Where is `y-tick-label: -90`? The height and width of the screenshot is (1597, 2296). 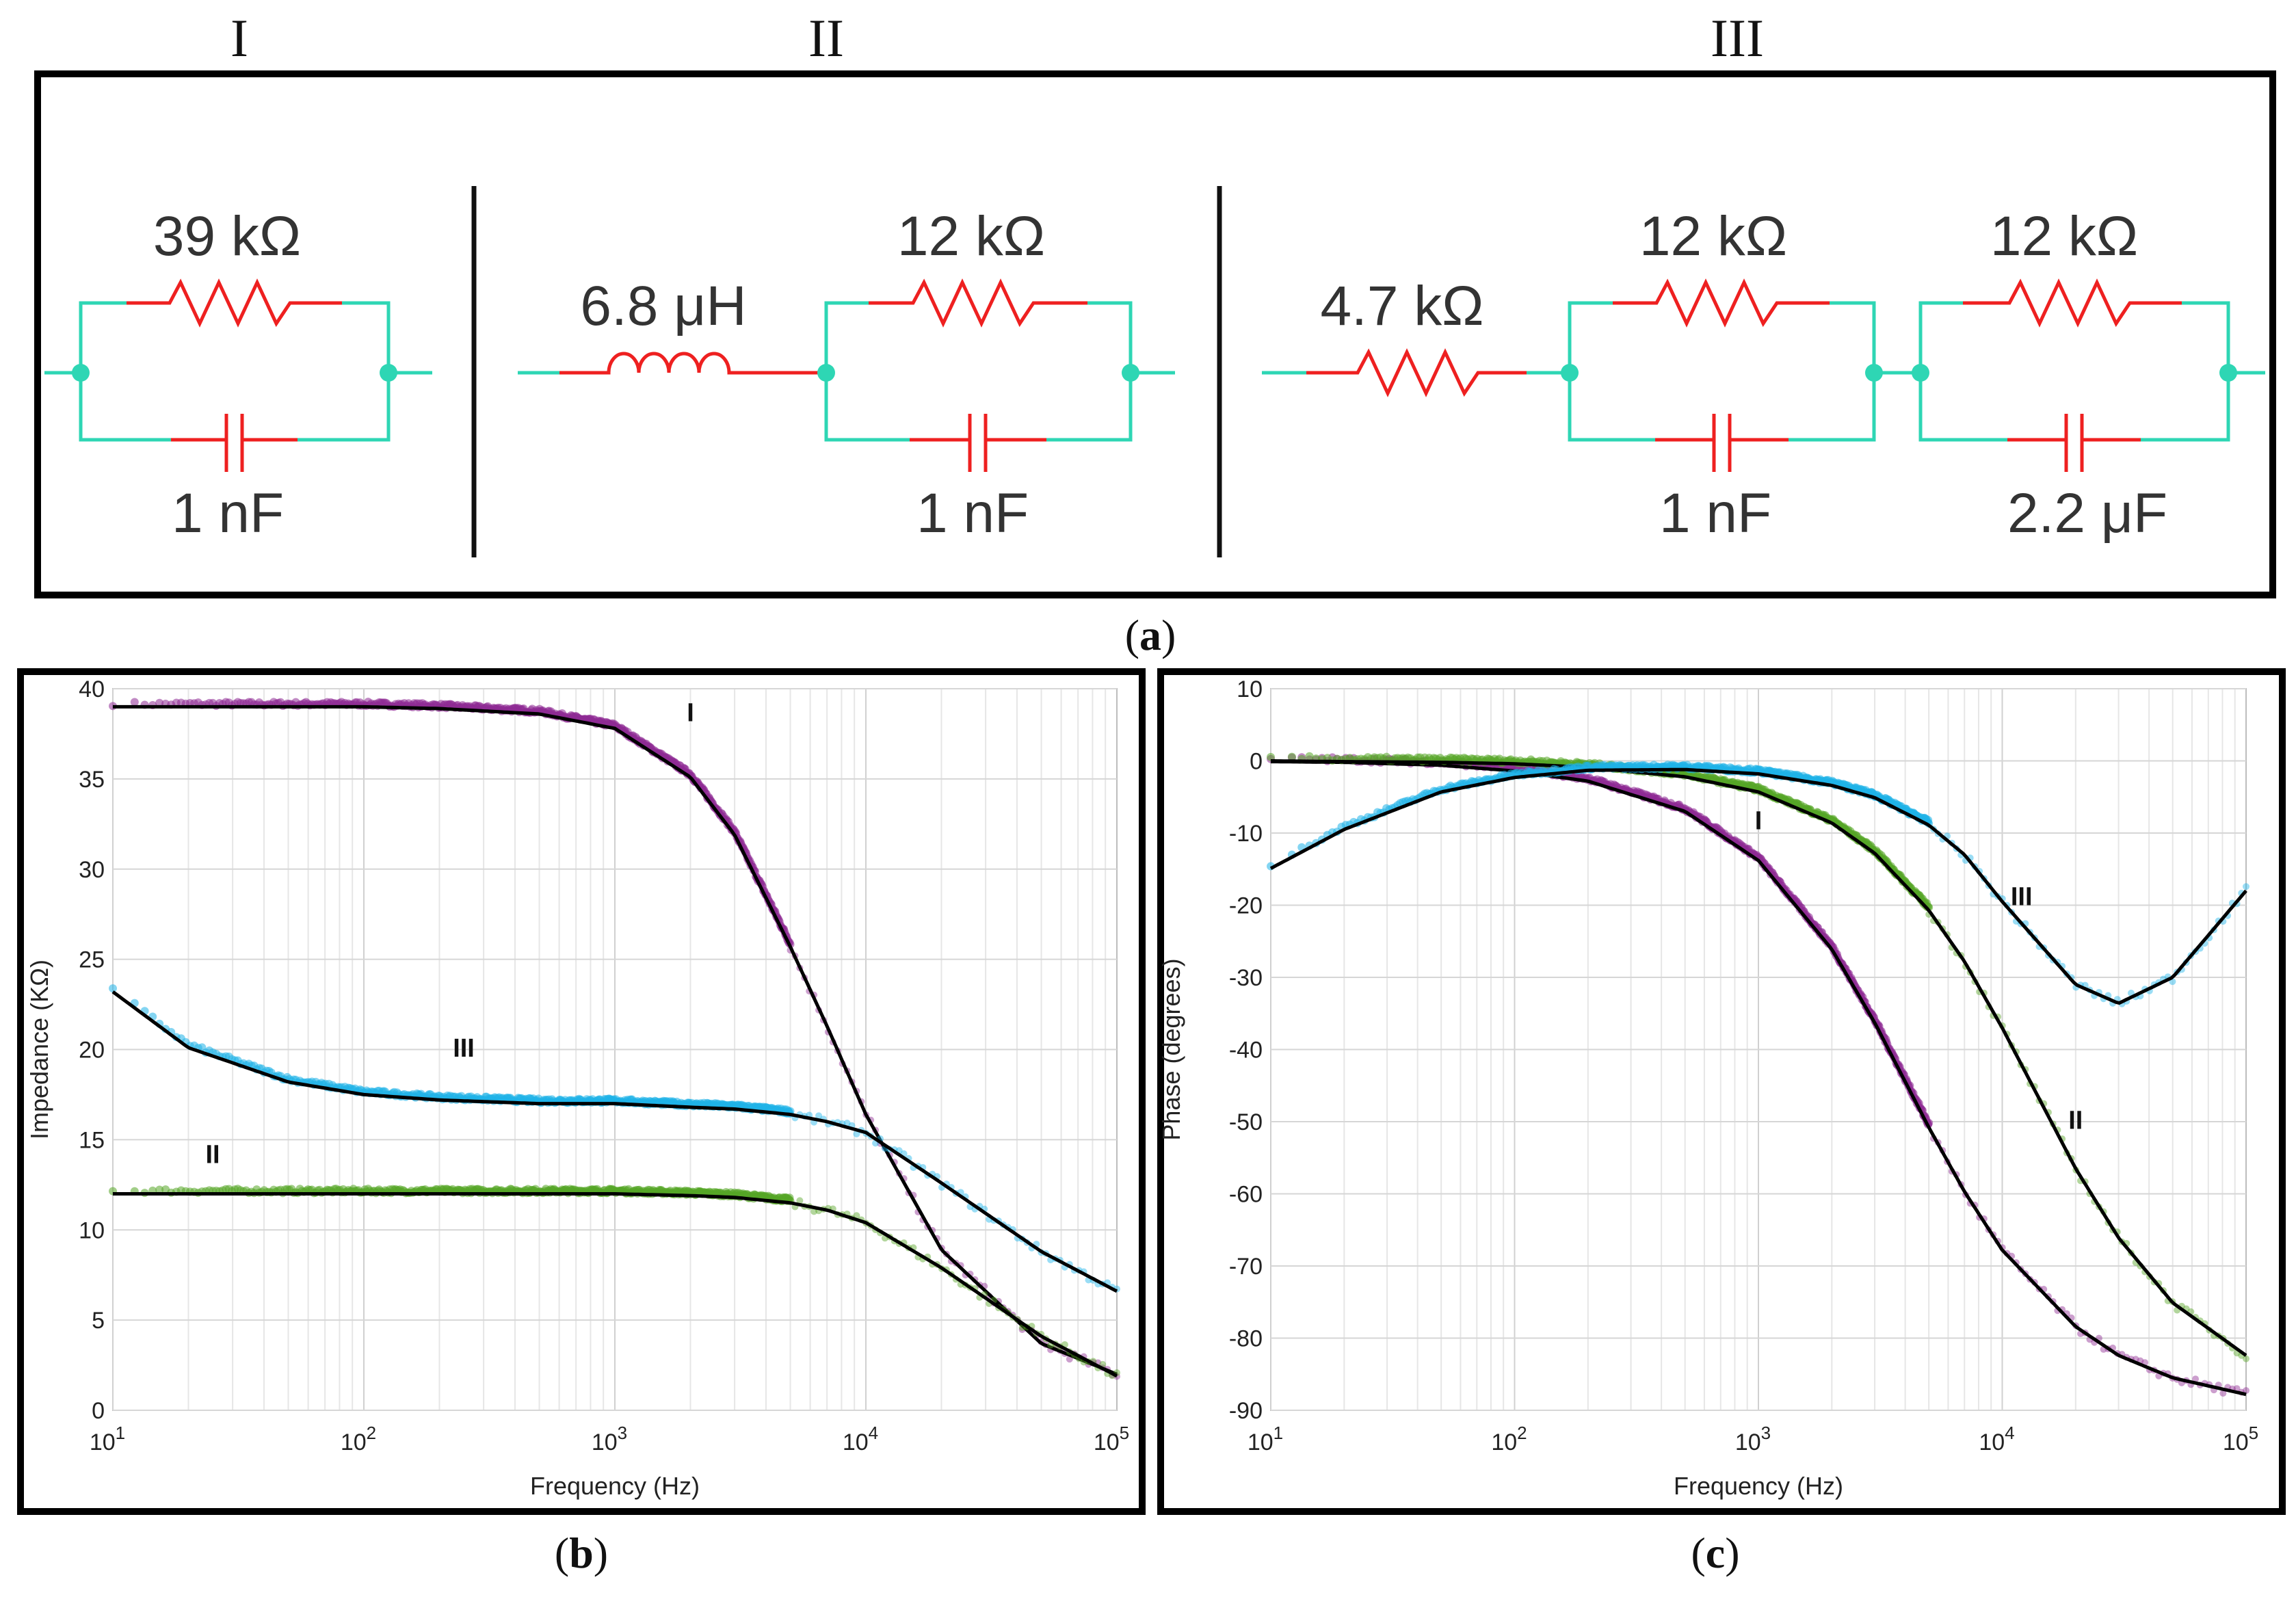
y-tick-label: -90 is located at coordinates (1246, 1411).